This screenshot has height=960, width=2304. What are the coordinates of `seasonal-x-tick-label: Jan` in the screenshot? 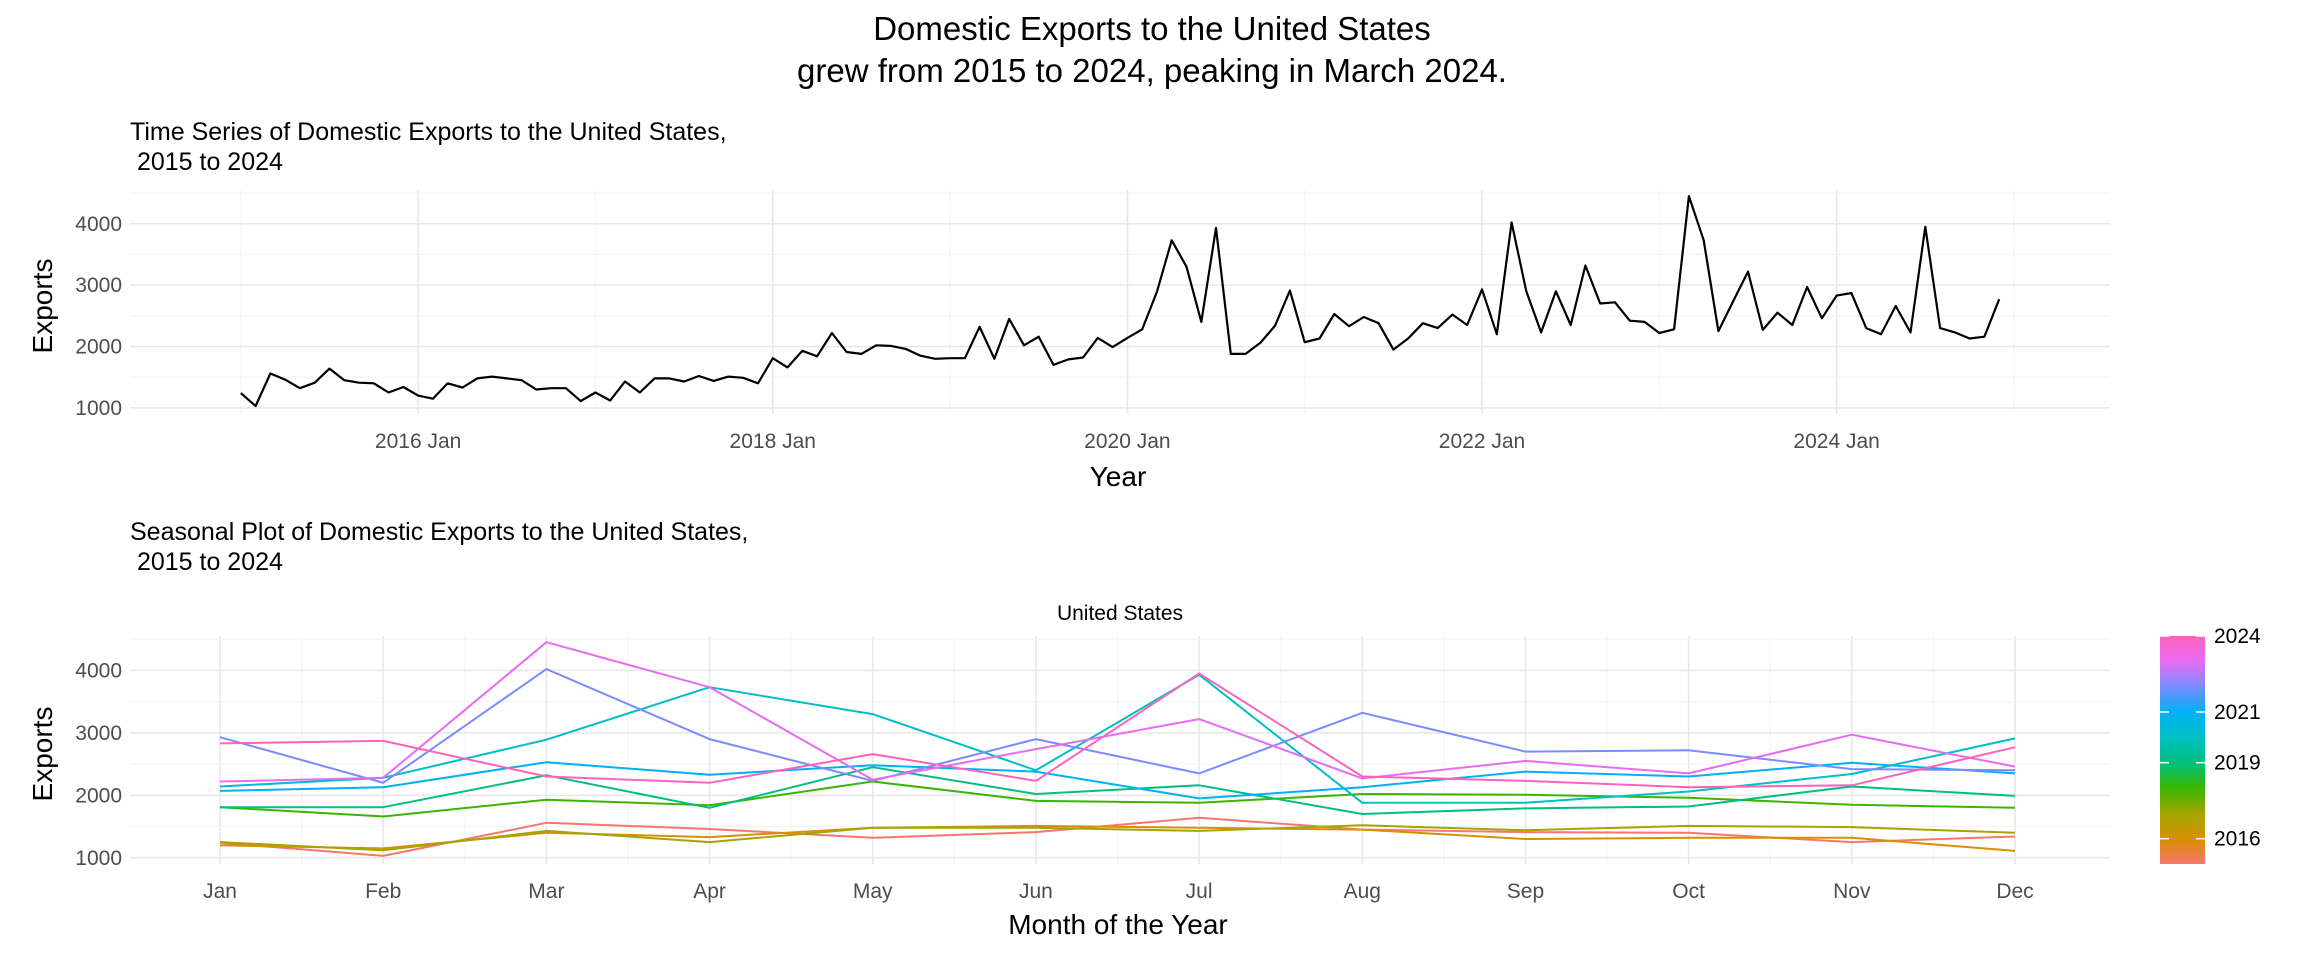 It's located at (220, 891).